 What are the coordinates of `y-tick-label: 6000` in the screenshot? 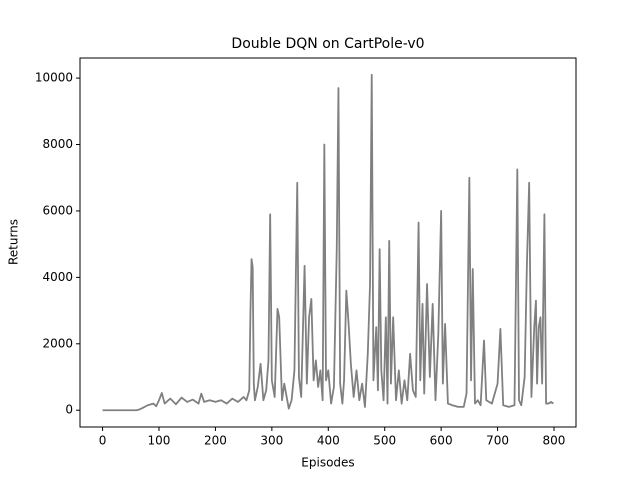 It's located at (57, 210).